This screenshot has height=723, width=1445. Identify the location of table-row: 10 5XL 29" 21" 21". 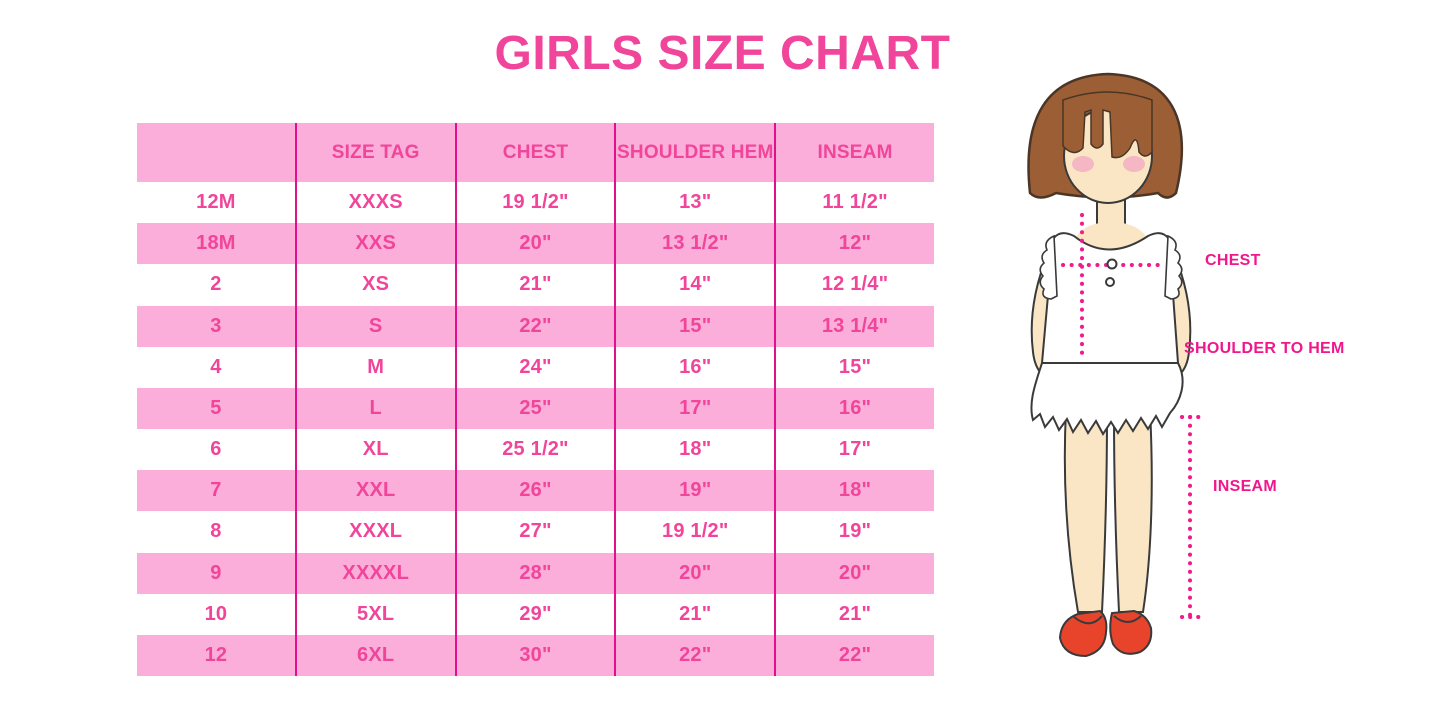
(535, 614).